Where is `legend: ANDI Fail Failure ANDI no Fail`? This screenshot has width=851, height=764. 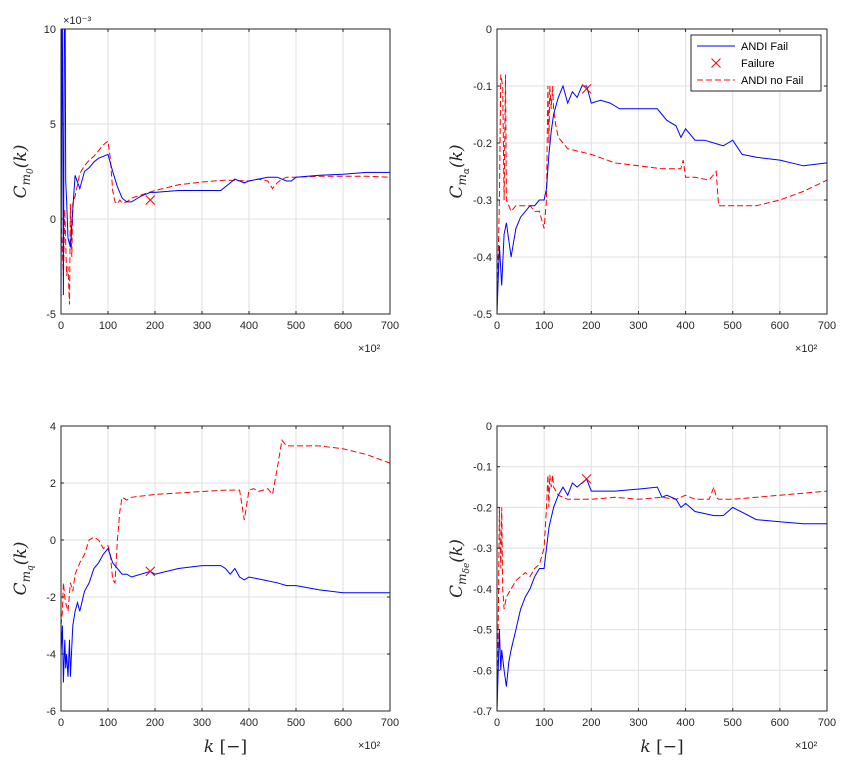
legend: ANDI Fail Failure ANDI no Fail is located at coordinates (756, 63).